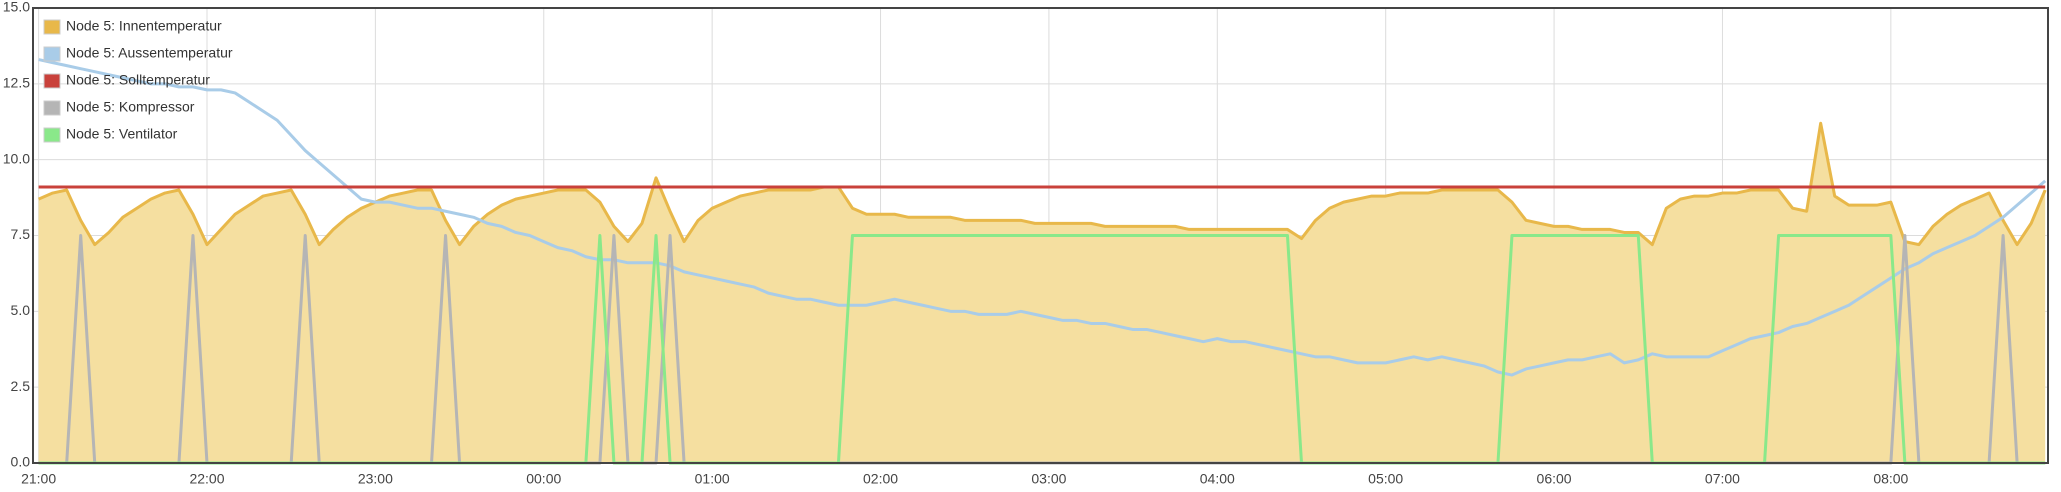 The image size is (2061, 492). I want to click on x-tick-label: 01:00, so click(712, 479).